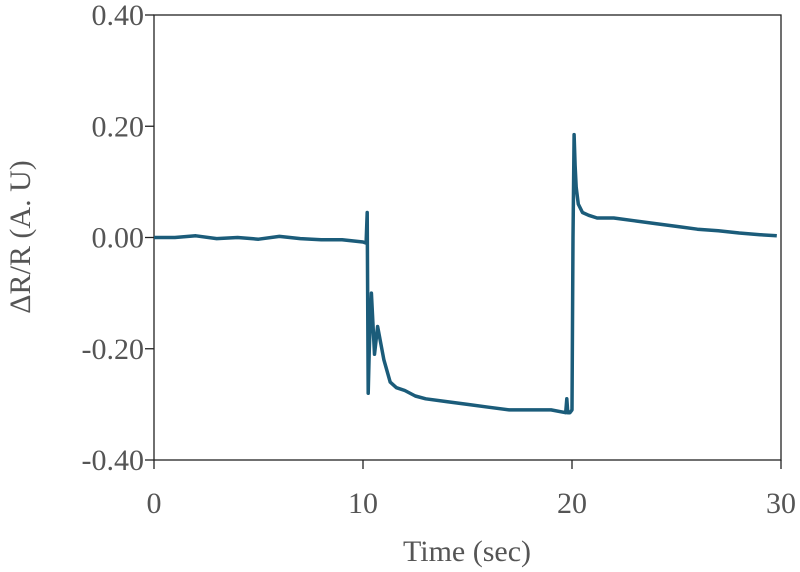 This screenshot has width=800, height=572. What do you see at coordinates (118, 126) in the screenshot?
I see `y-tick-label: 0.20` at bounding box center [118, 126].